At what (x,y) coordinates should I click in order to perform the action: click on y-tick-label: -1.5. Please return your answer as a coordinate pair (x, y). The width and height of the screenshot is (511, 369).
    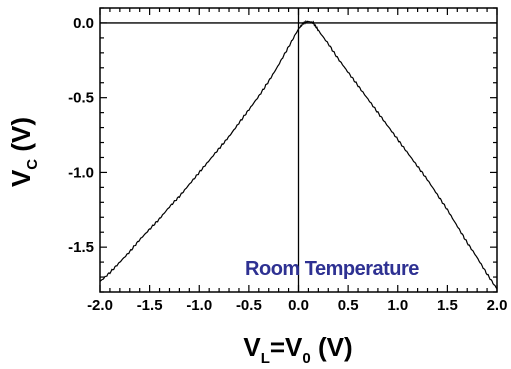
    Looking at the image, I should click on (81, 247).